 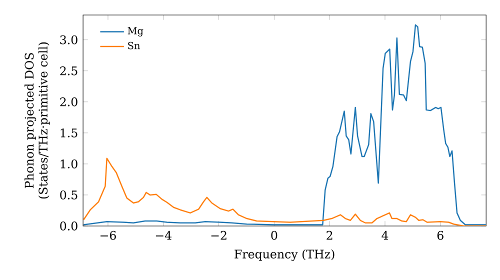 What do you see at coordinates (69, 195) in the screenshot?
I see `y-tick-label: 0.5` at bounding box center [69, 195].